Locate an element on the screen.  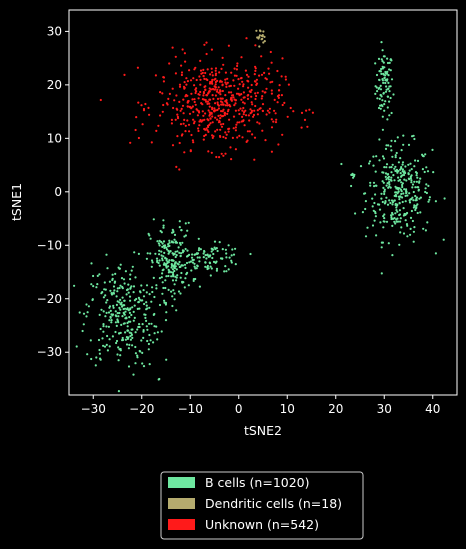
x-tick-label: 20 is located at coordinates (335, 409).